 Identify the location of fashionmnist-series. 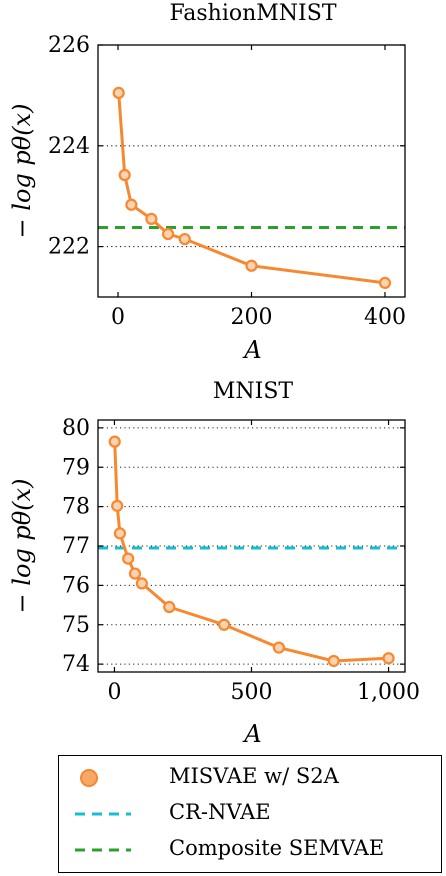
(252, 187).